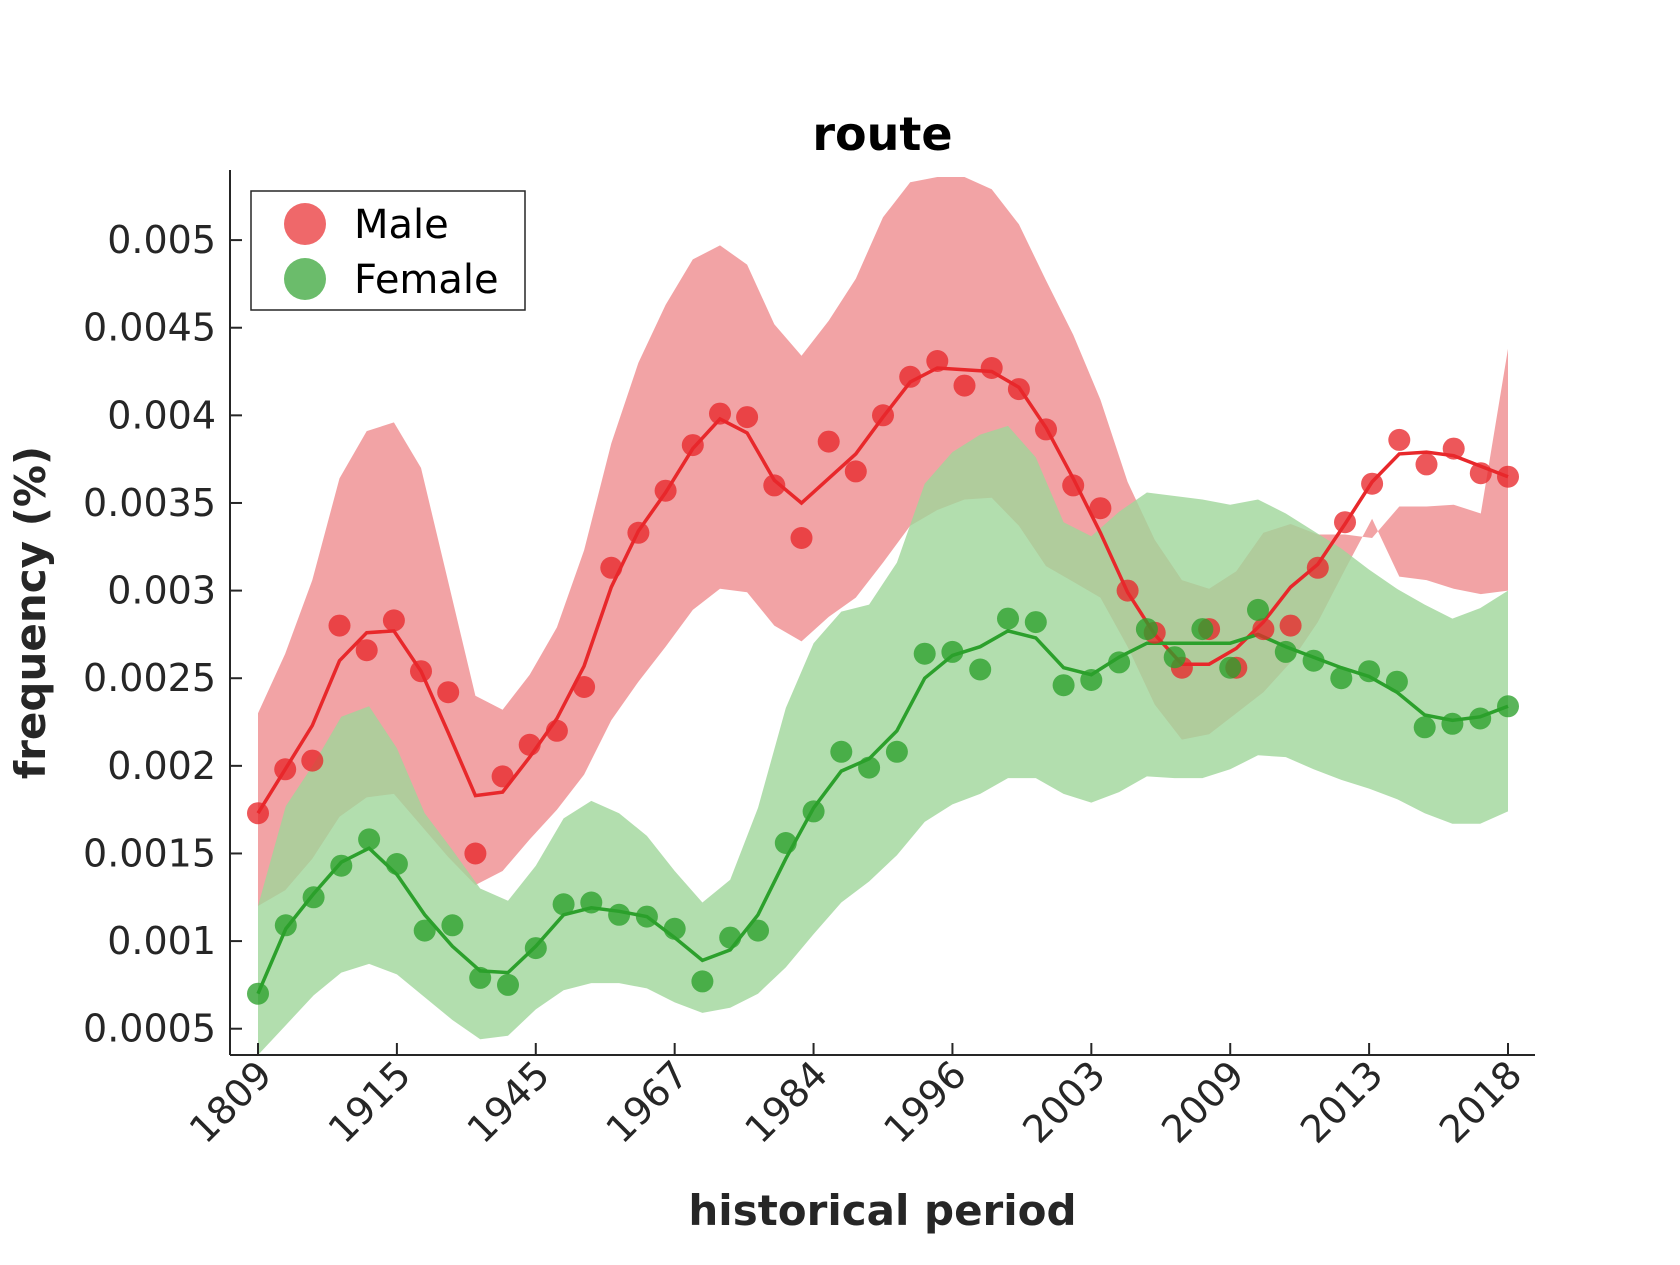 The width and height of the screenshot is (1680, 1265). Describe the element at coordinates (149, 1029) in the screenshot. I see `y-tick-label: 0.0005` at that location.